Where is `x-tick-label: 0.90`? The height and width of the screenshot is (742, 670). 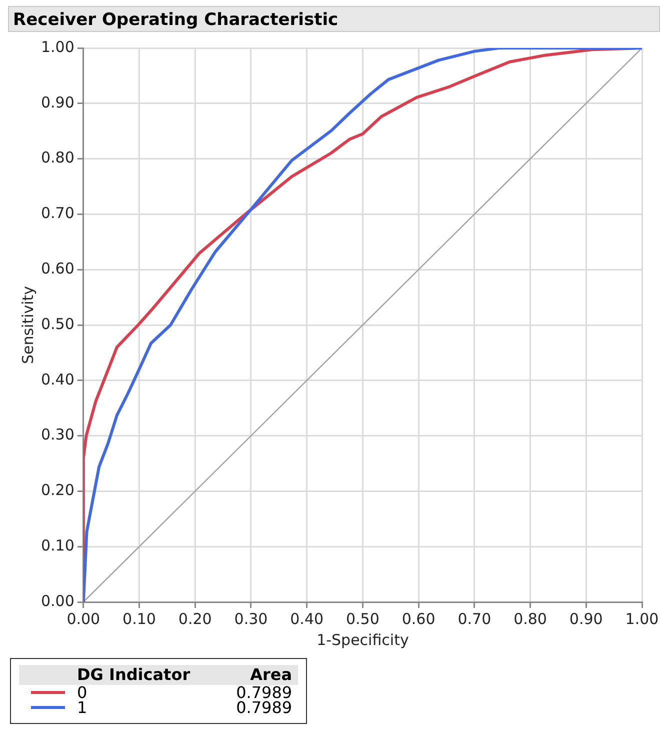
x-tick-label: 0.90 is located at coordinates (586, 619).